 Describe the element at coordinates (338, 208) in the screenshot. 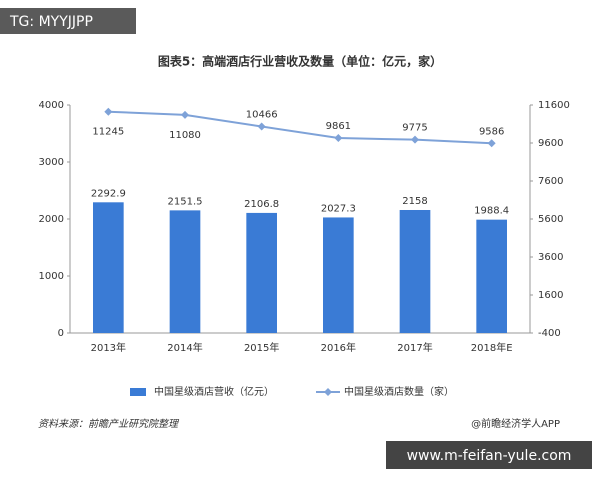

I see `bar-value-label: 2027.3` at that location.